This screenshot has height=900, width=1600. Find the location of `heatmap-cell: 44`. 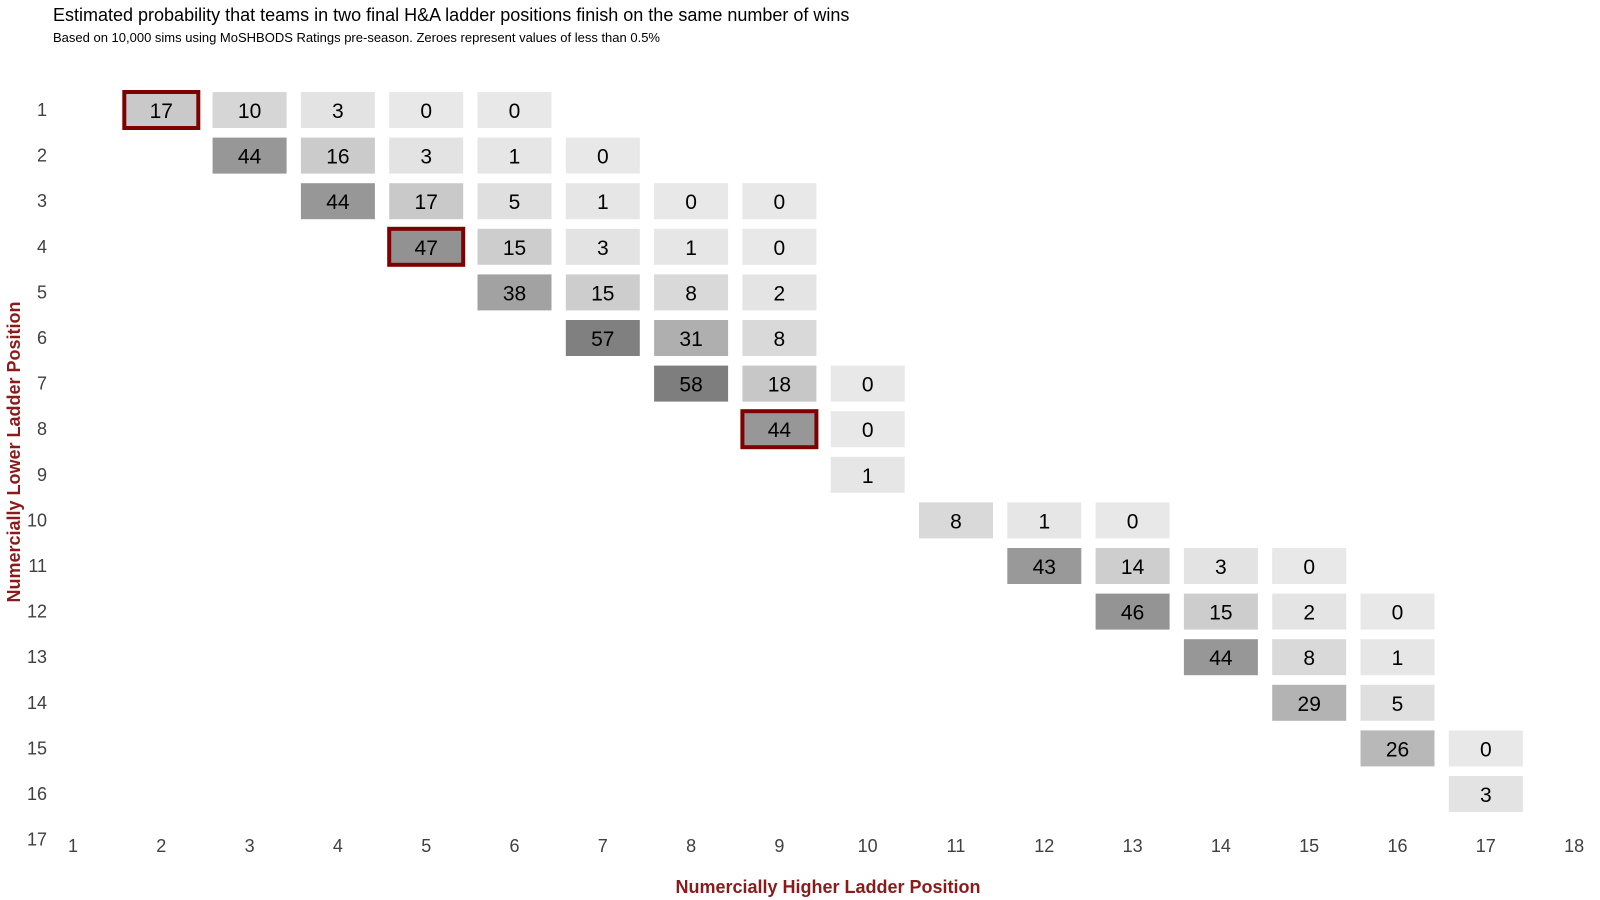

heatmap-cell: 44 is located at coordinates (1220, 657).